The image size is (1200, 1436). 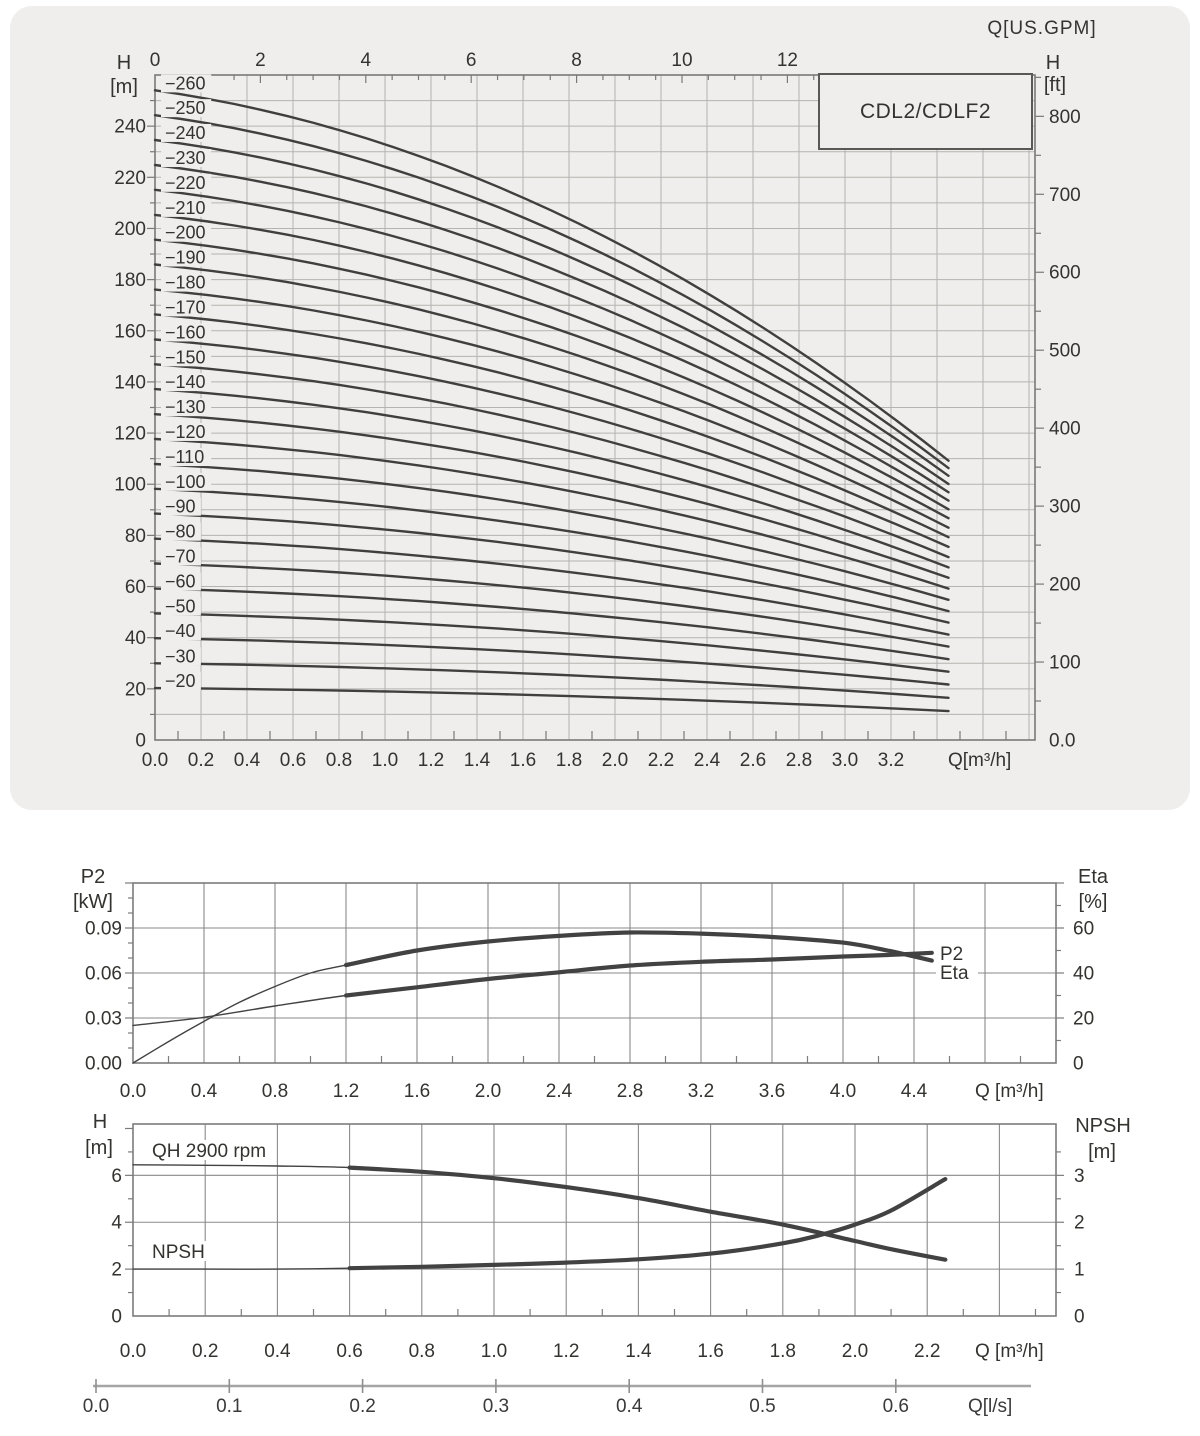 What do you see at coordinates (1065, 507) in the screenshot?
I see `h-ft-tick: 300` at bounding box center [1065, 507].